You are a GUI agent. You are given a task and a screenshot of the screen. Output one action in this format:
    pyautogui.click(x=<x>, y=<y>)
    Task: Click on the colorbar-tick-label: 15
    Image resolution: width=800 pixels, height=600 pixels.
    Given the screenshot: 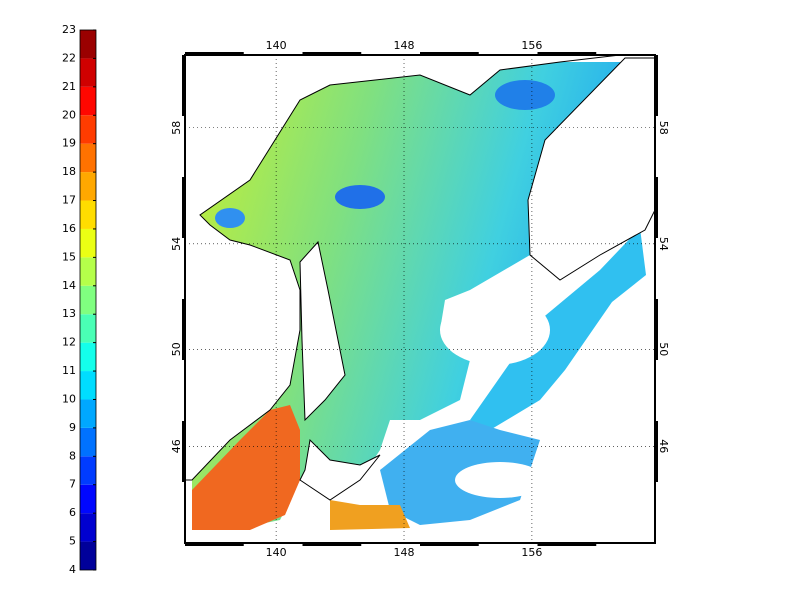 What is the action you would take?
    pyautogui.click(x=69, y=256)
    